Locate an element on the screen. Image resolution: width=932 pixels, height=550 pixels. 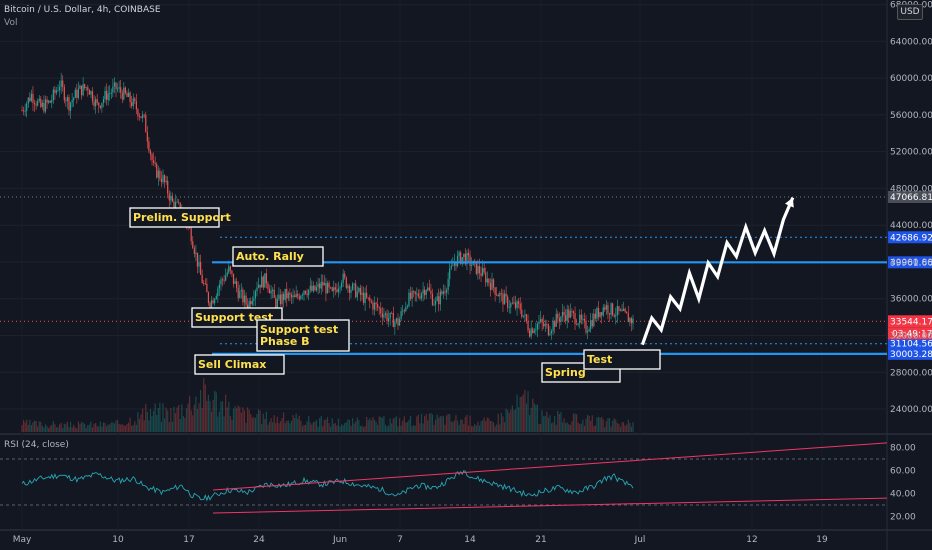
price-level-badge-bg is located at coordinates (910, 262).